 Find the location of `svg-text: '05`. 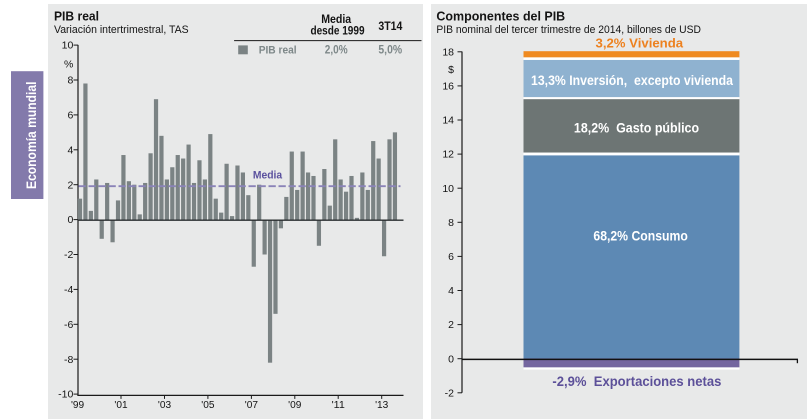

svg-text: '05 is located at coordinates (208, 405).